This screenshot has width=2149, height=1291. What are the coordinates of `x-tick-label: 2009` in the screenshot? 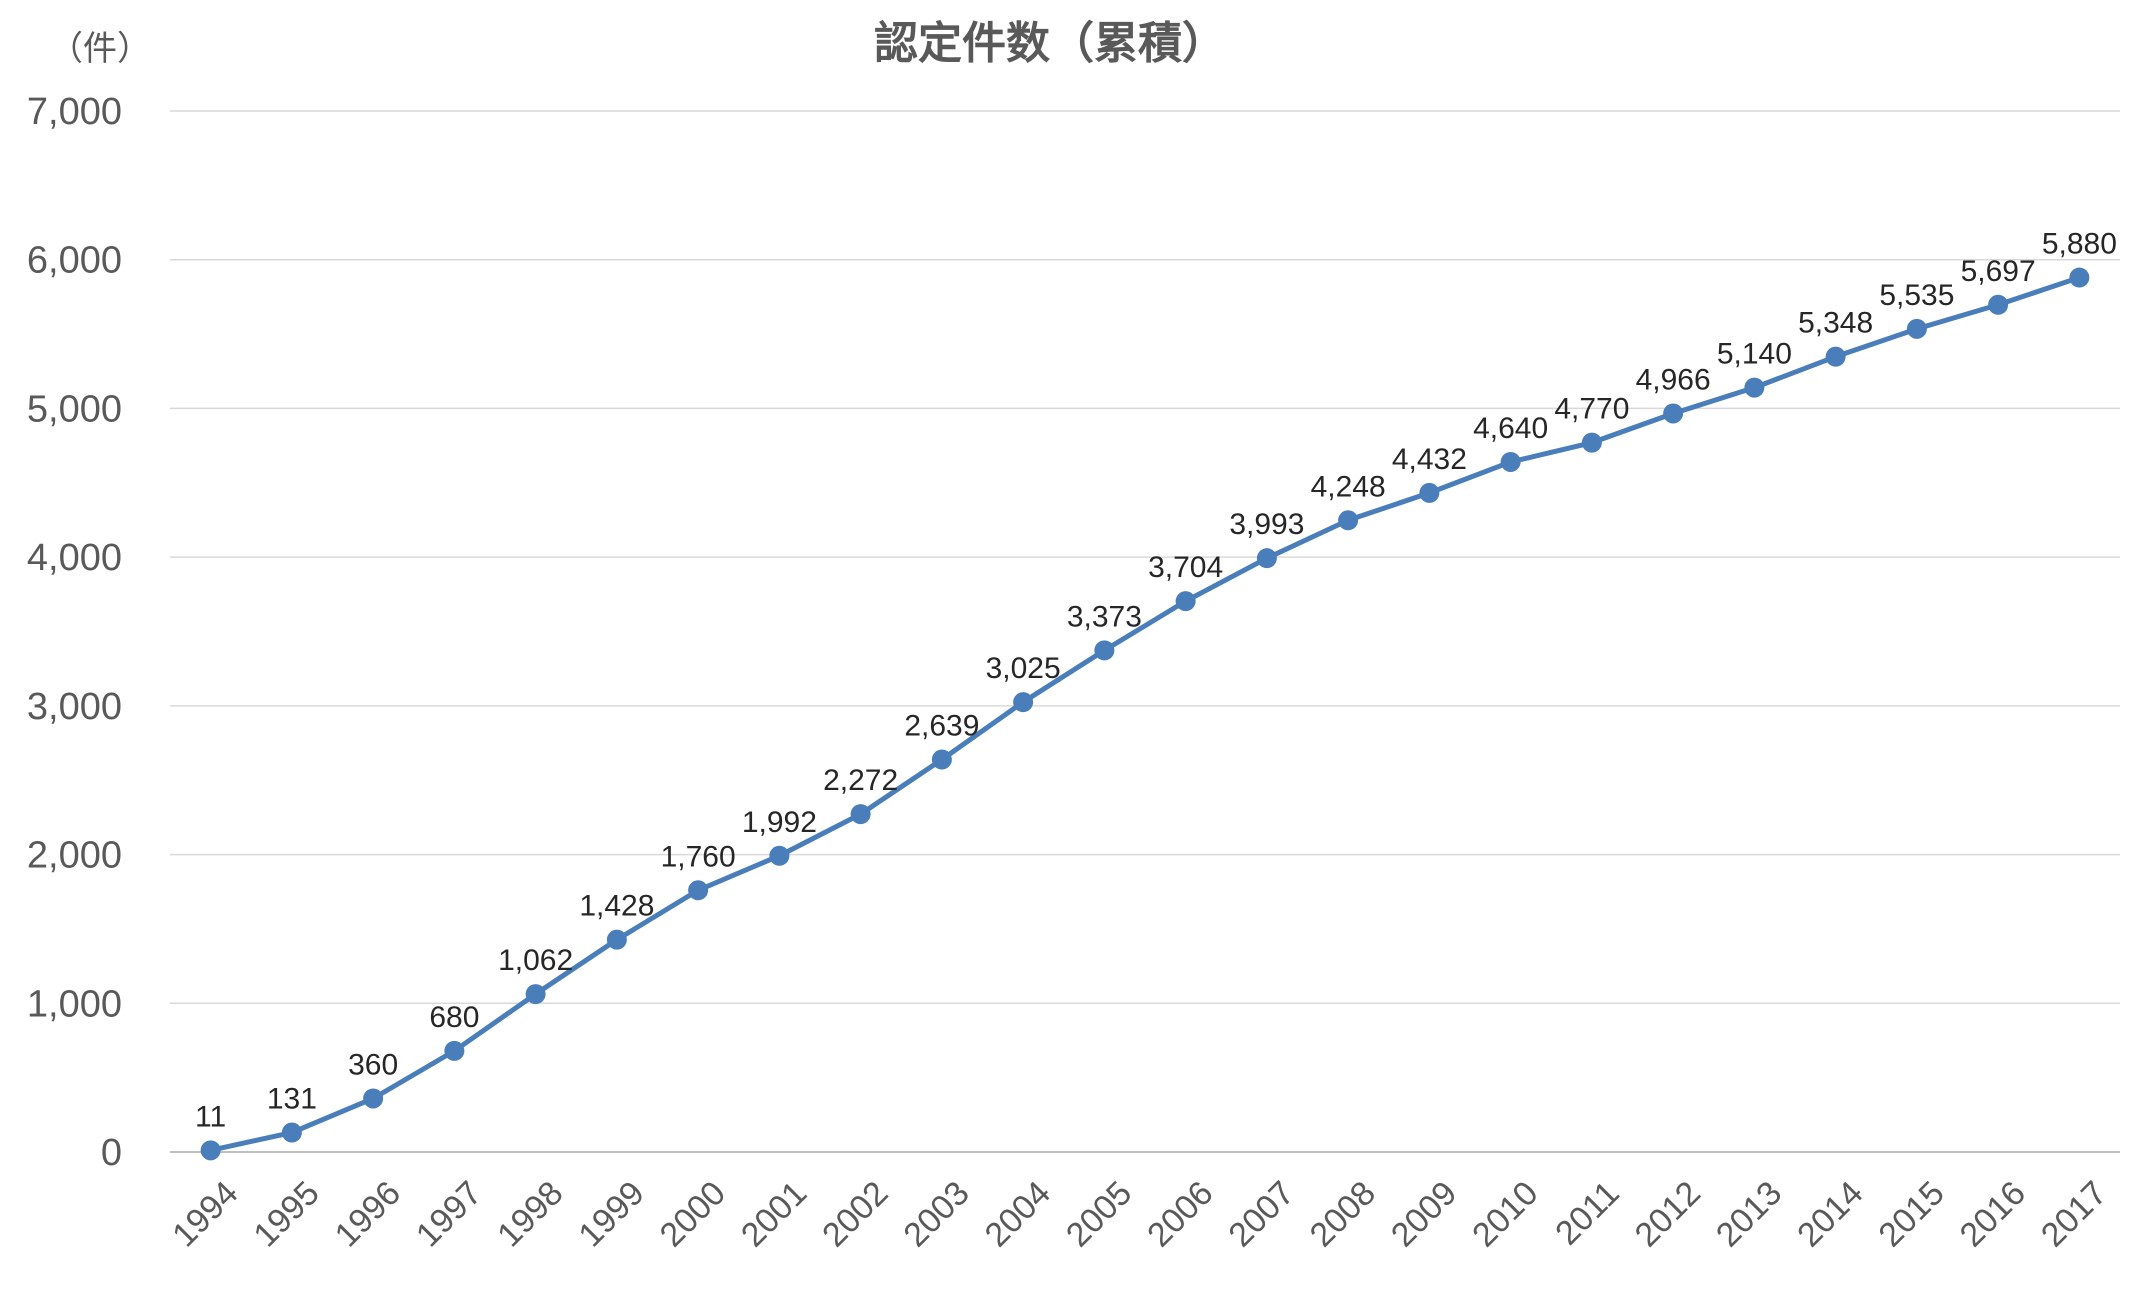 It's located at (1424, 1214).